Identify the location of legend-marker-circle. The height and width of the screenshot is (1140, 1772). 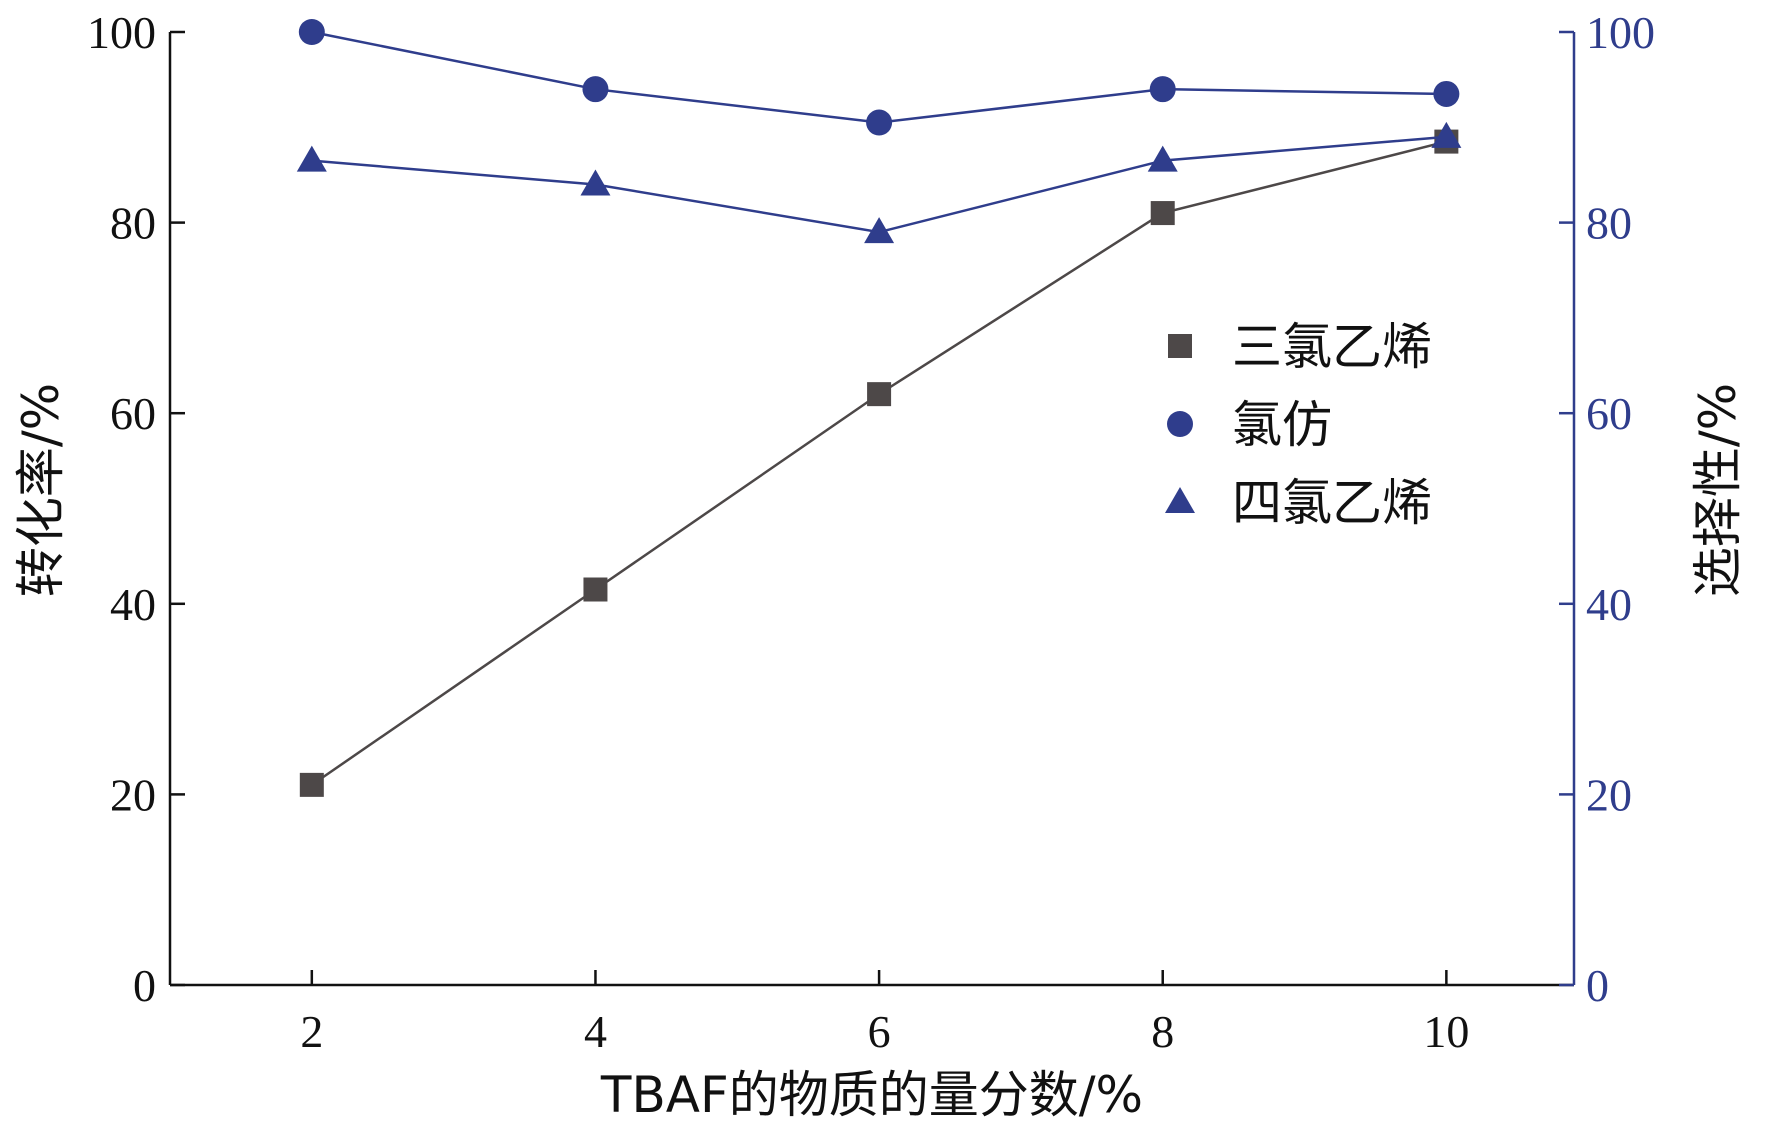
(1180, 424).